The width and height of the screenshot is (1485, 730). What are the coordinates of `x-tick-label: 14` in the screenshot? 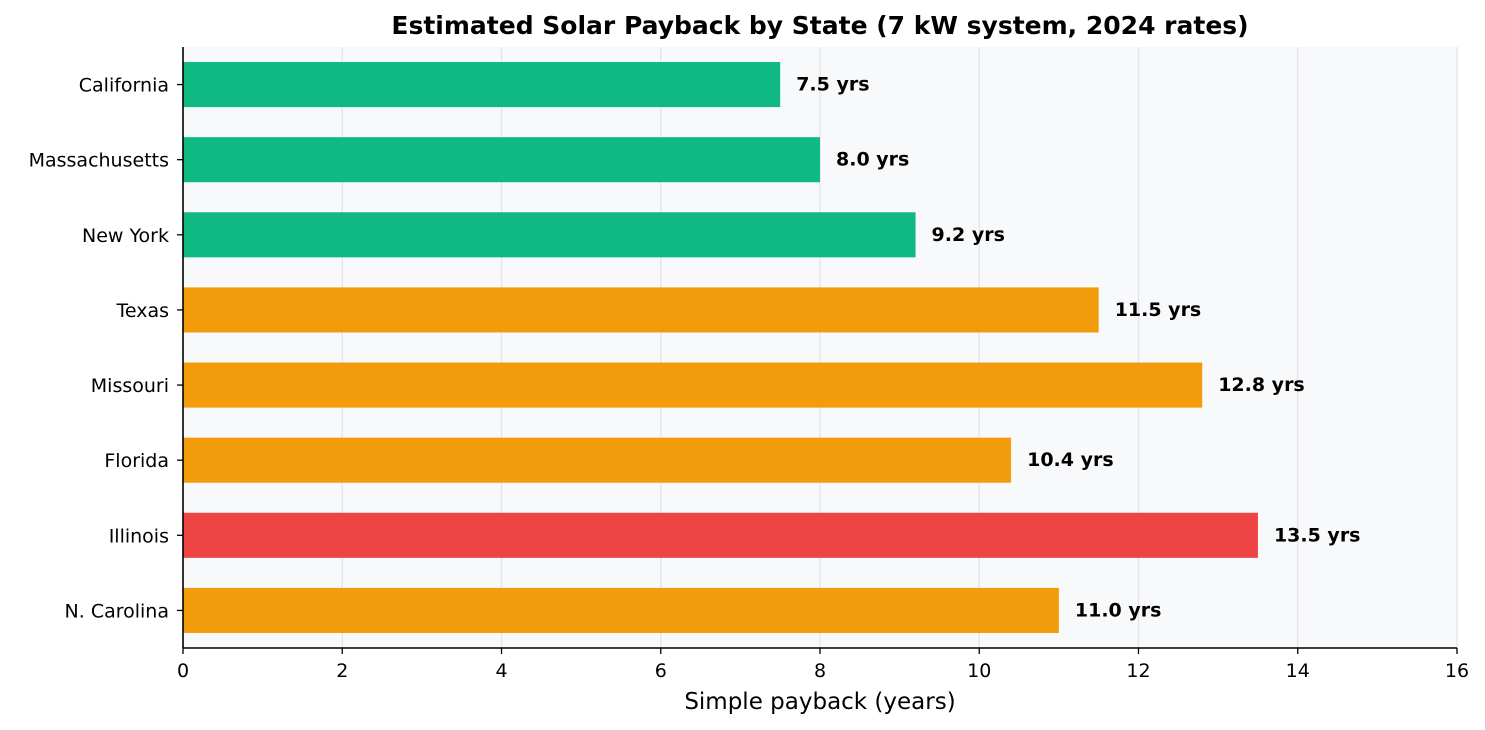 It's located at (1298, 671).